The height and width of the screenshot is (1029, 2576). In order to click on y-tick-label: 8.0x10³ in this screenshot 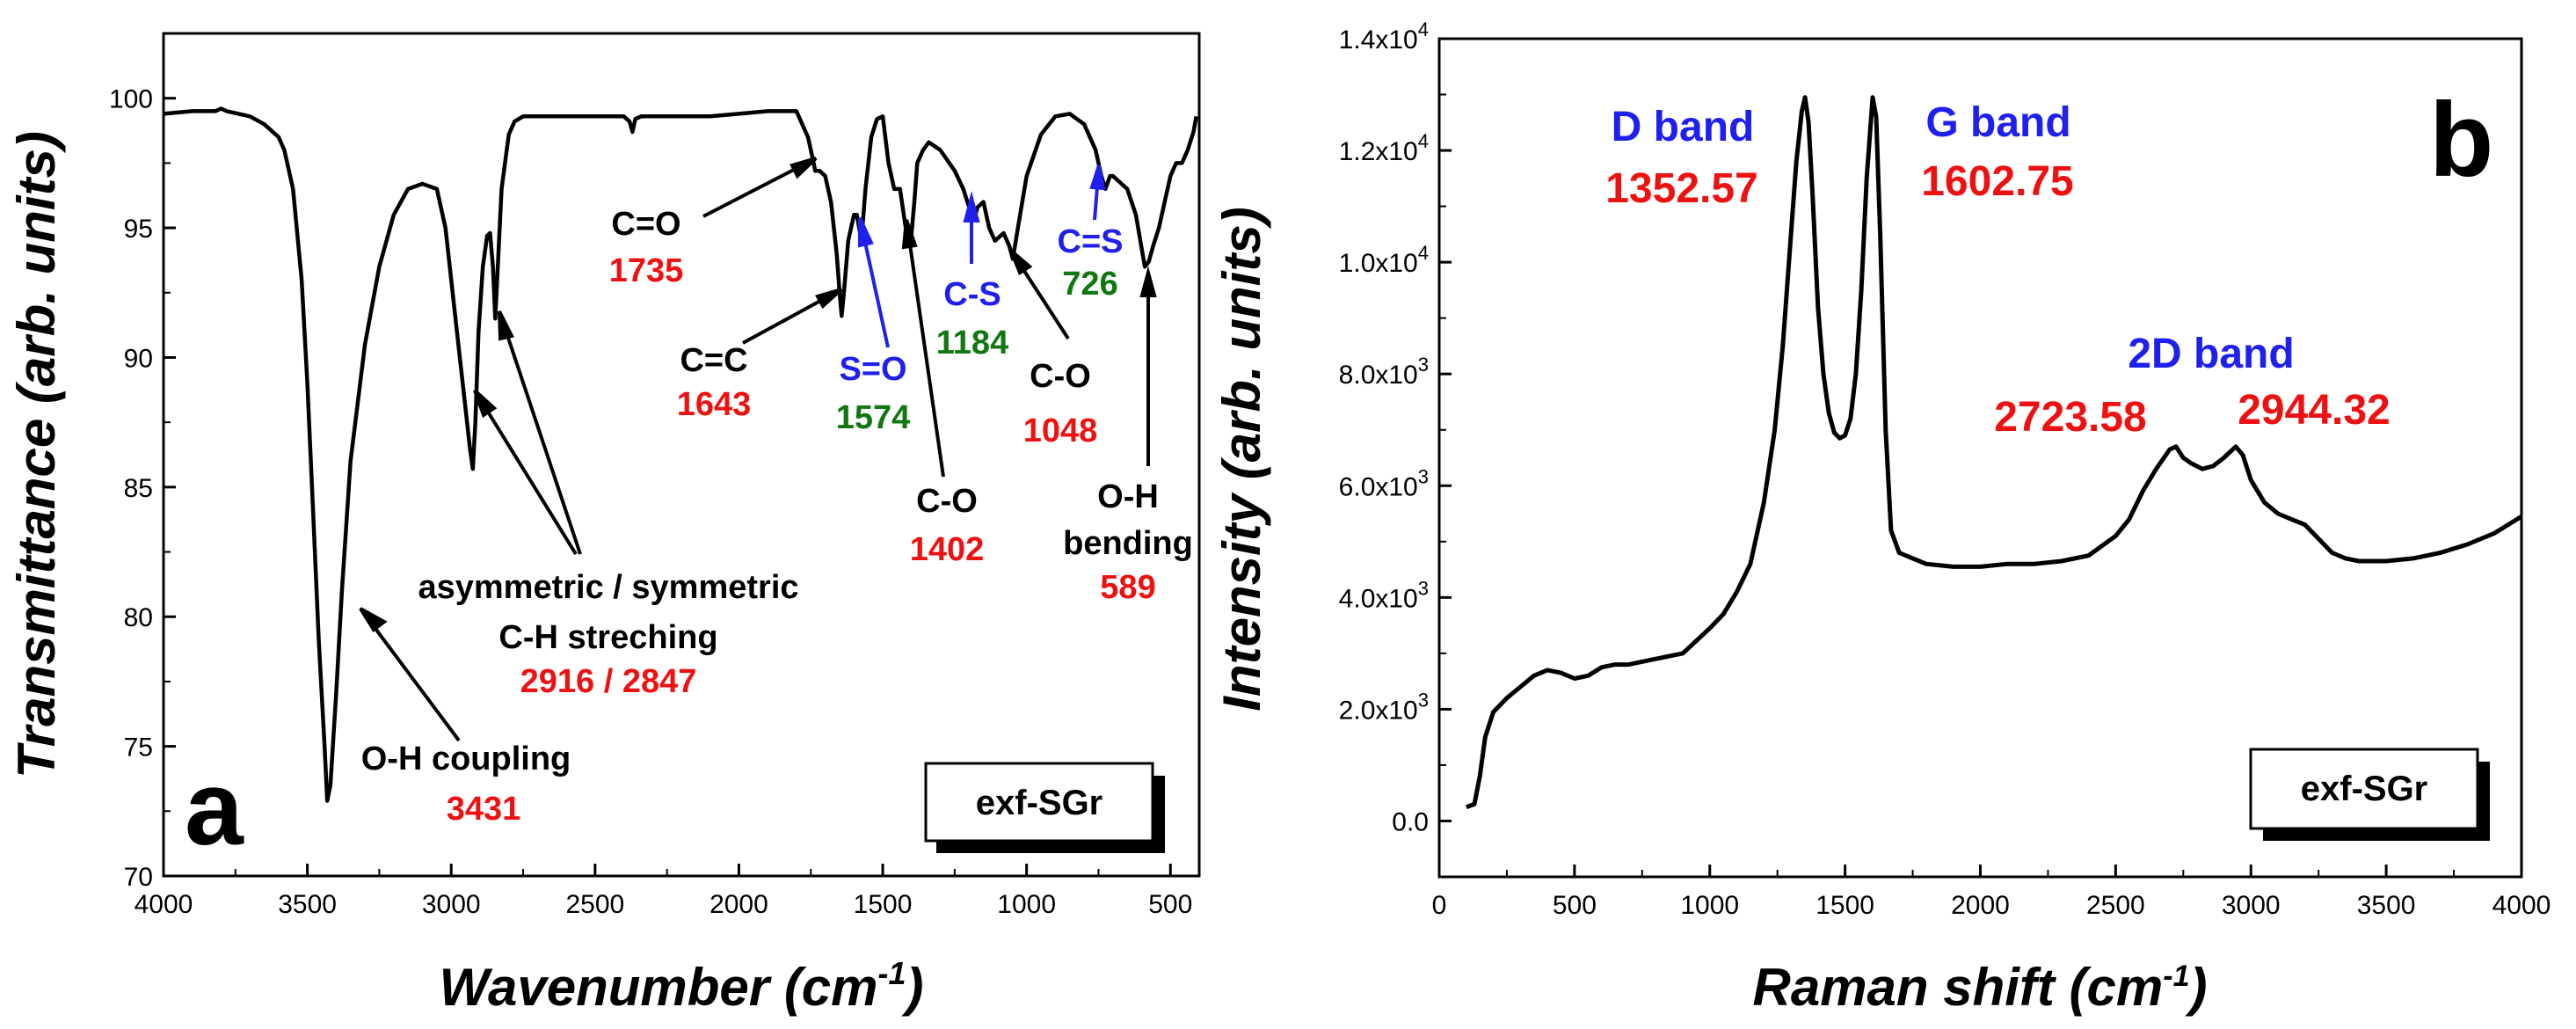, I will do `click(1384, 372)`.